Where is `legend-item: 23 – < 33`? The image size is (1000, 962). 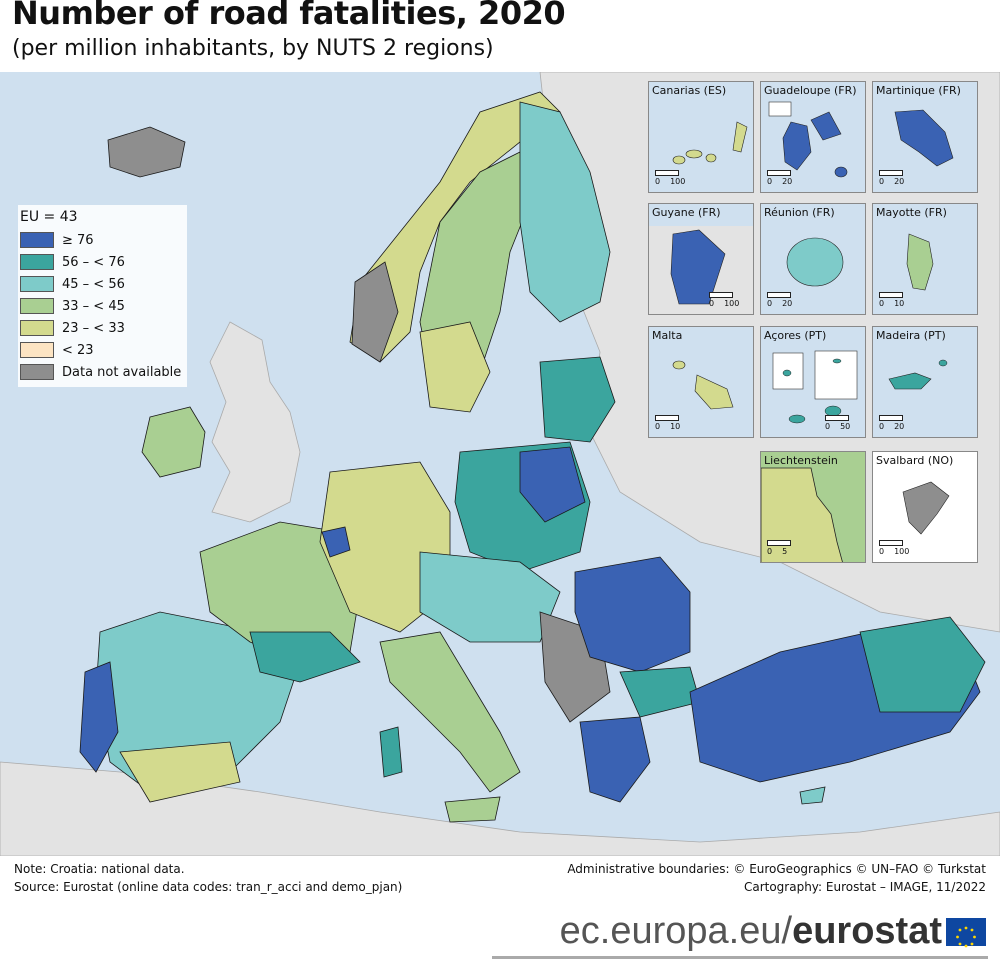 legend-item: 23 – < 33 is located at coordinates (100, 328).